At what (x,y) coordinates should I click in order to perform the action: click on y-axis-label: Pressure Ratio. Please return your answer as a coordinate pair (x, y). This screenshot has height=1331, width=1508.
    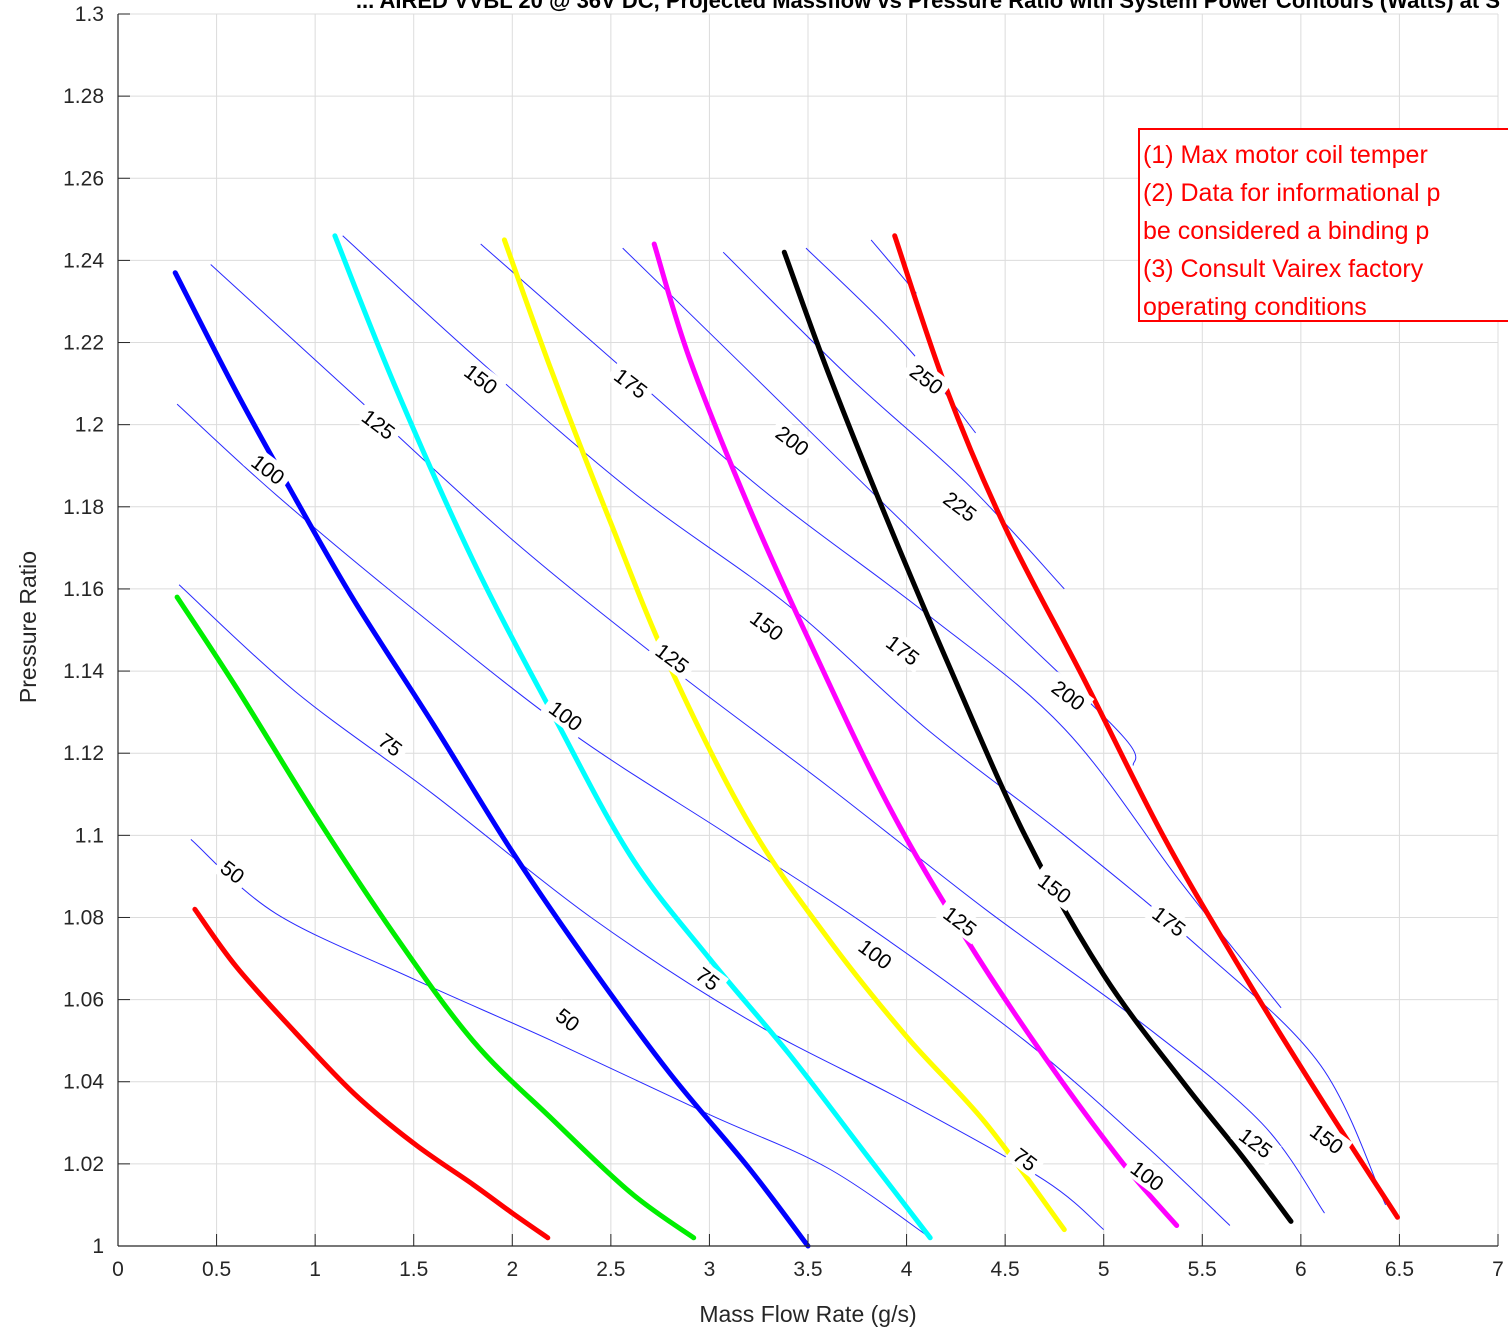
    Looking at the image, I should click on (28, 627).